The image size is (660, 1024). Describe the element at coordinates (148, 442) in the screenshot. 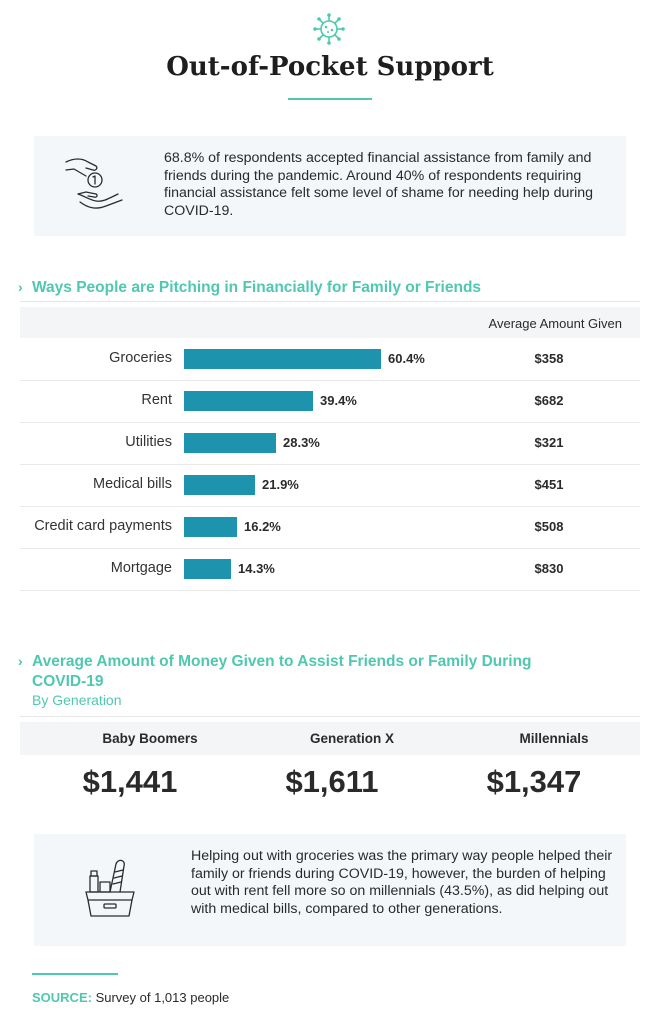

I see `bar-category-label: Utilities` at that location.